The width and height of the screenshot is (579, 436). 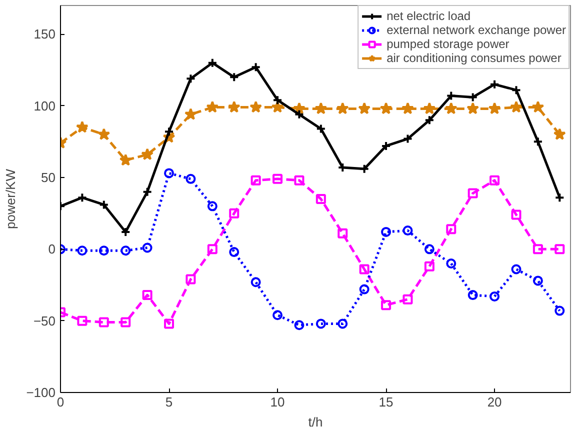 I want to click on y-tick-label: 50, so click(x=48, y=177).